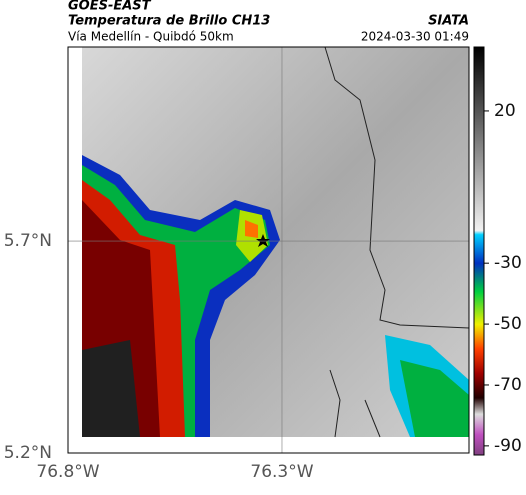 The width and height of the screenshot is (526, 495). I want to click on colorbar-tick-label: -70, so click(508, 385).